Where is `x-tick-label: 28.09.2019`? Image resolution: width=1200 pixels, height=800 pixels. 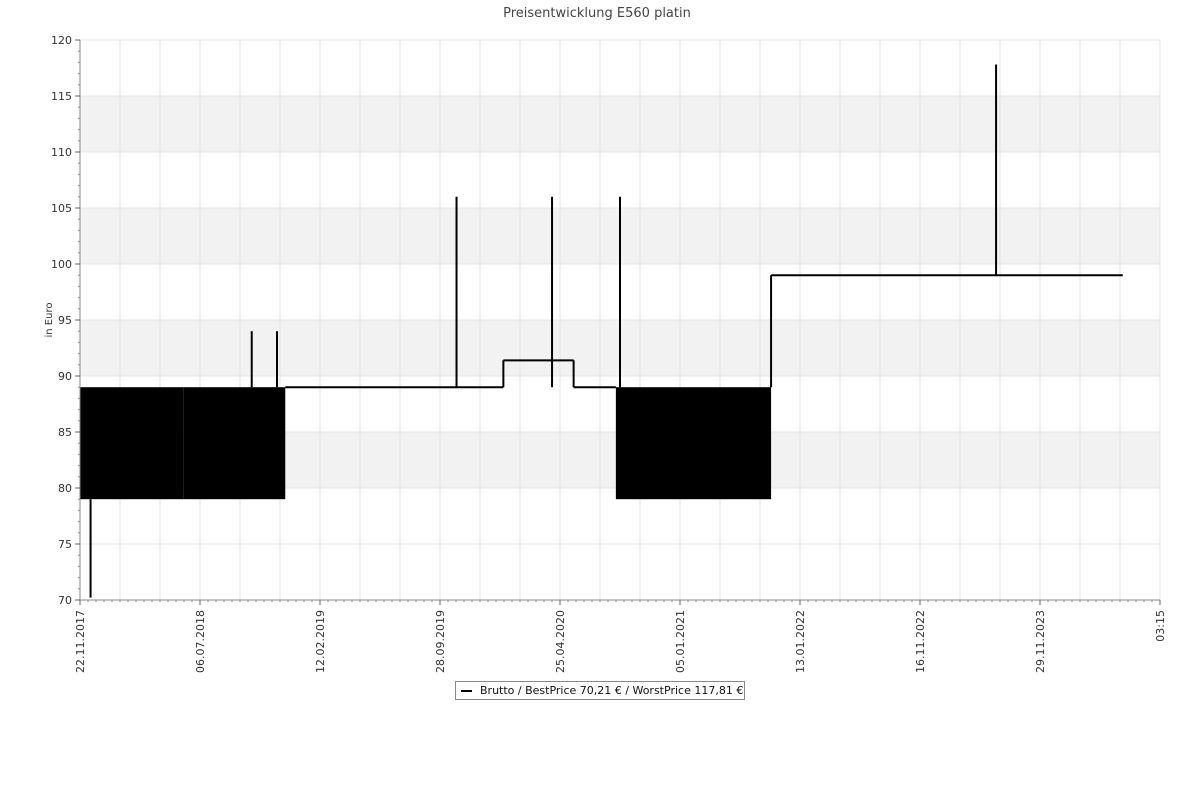
x-tick-label: 28.09.2019 is located at coordinates (440, 641).